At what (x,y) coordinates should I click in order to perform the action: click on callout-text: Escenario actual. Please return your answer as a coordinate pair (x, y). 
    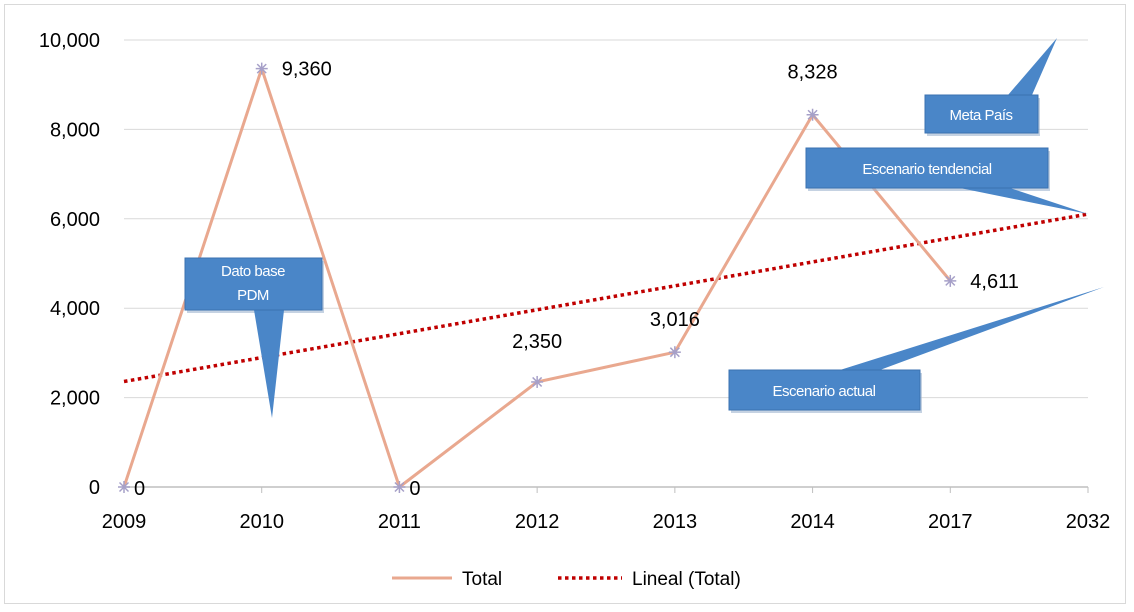
    Looking at the image, I should click on (824, 391).